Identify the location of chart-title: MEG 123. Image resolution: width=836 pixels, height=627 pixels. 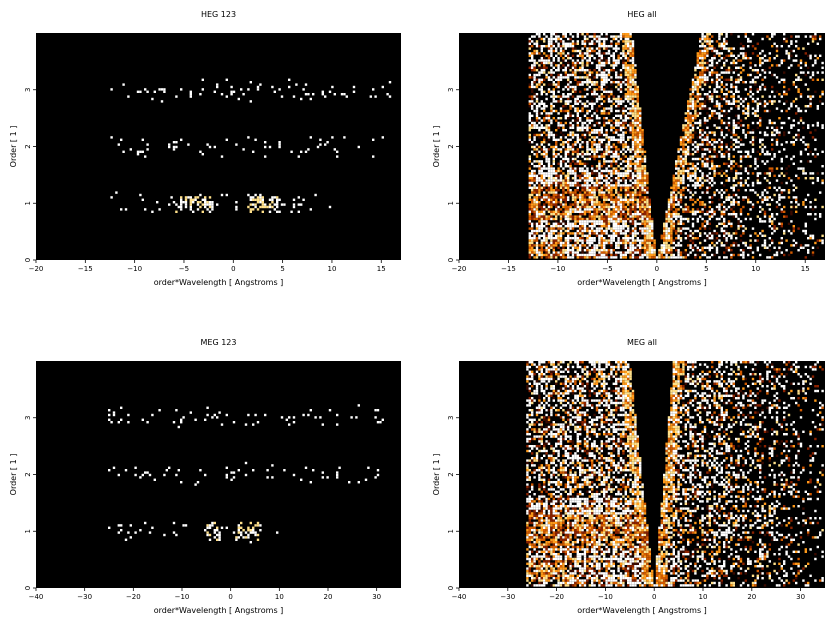
(219, 342).